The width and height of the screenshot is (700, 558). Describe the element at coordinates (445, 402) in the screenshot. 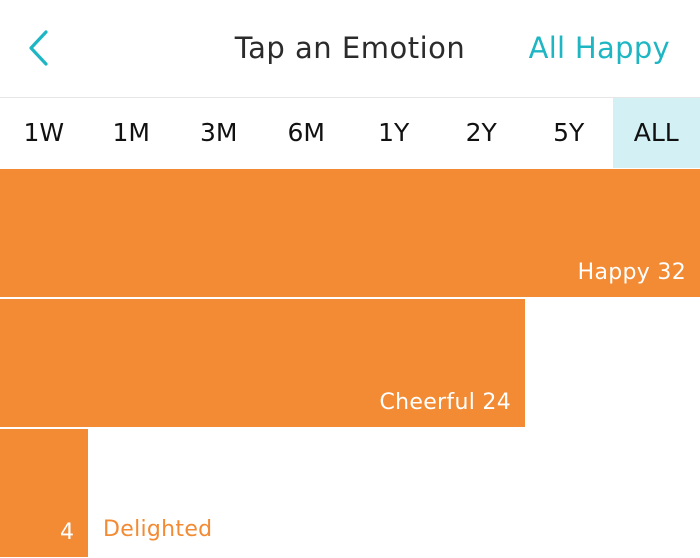

I see `emotion-bar-label: Cheerful 24` at that location.